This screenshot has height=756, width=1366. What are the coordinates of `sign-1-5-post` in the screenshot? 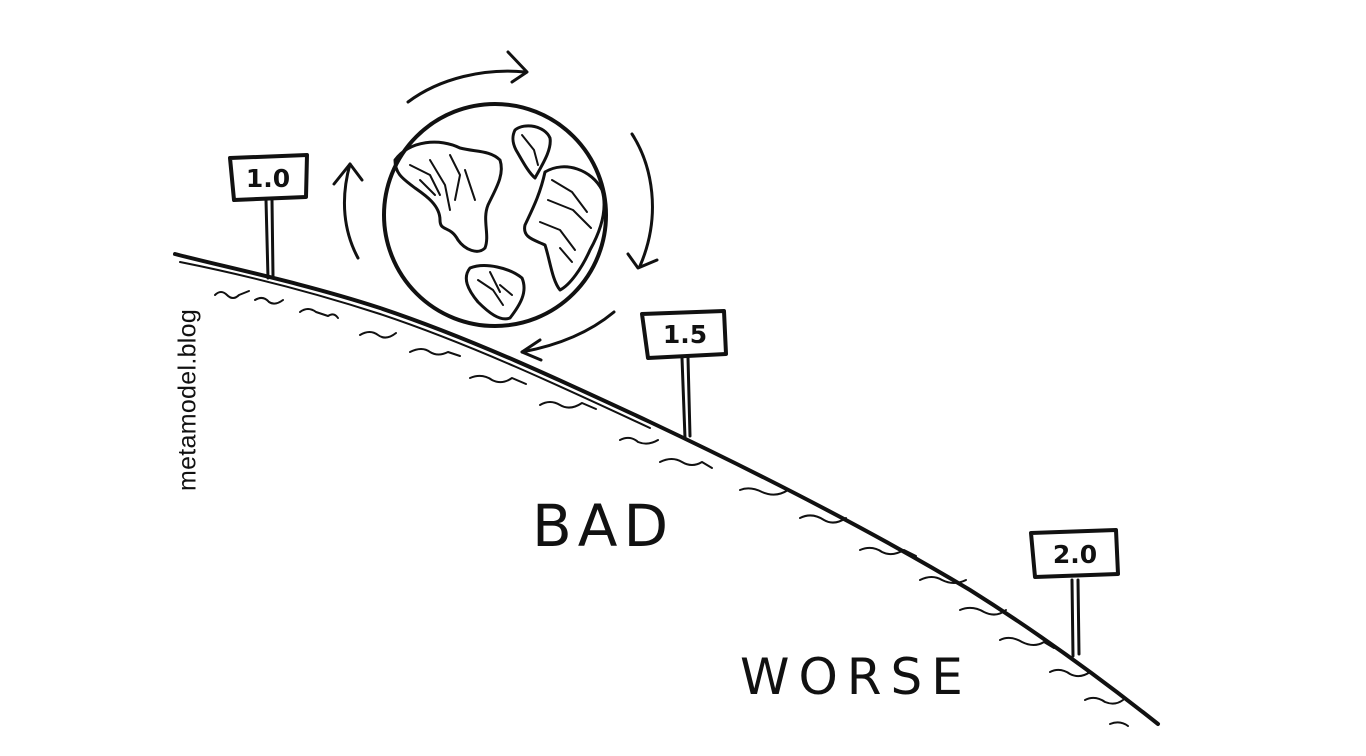 It's located at (683, 398).